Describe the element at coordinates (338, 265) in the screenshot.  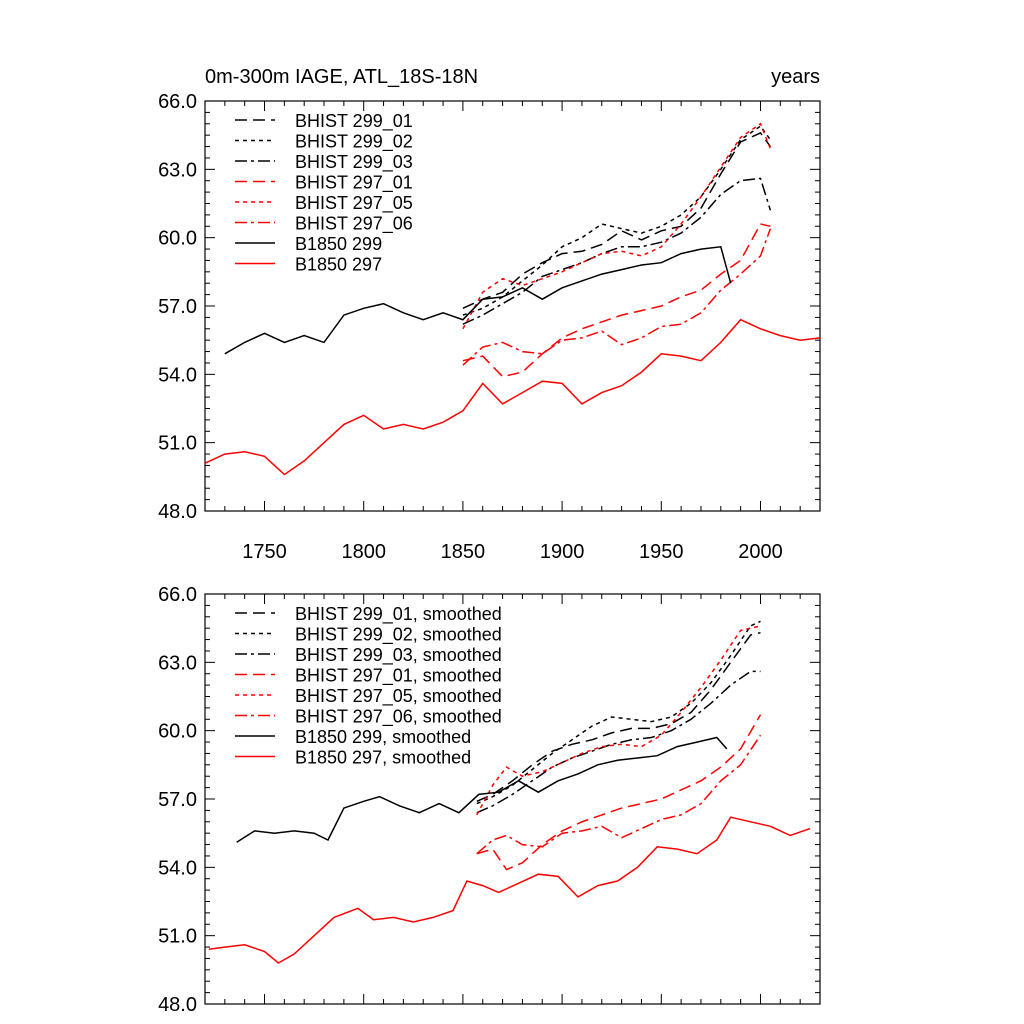
I see `legend-label: B1850 297` at that location.